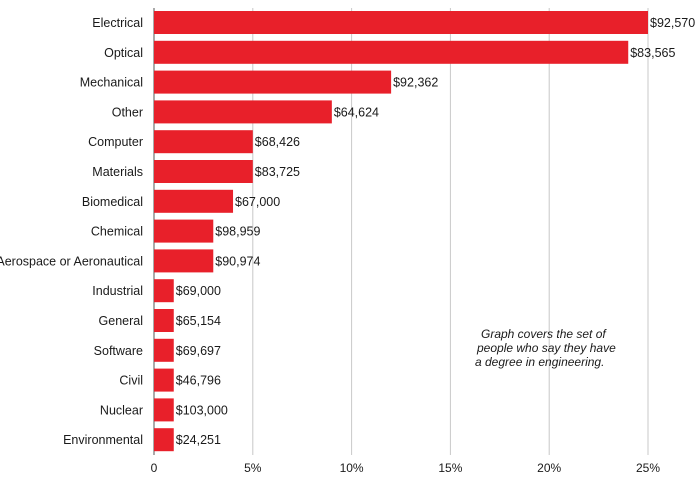 The width and height of the screenshot is (699, 483). Describe the element at coordinates (184, 231) in the screenshot. I see `bar-chemical` at that location.